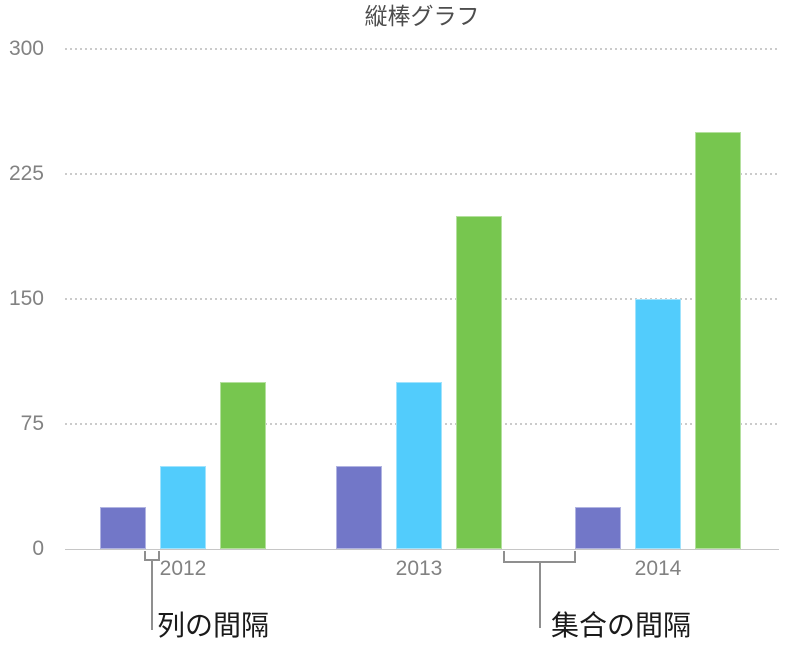  Describe the element at coordinates (38, 548) in the screenshot. I see `y-axis-tick-label-0: 0` at that location.